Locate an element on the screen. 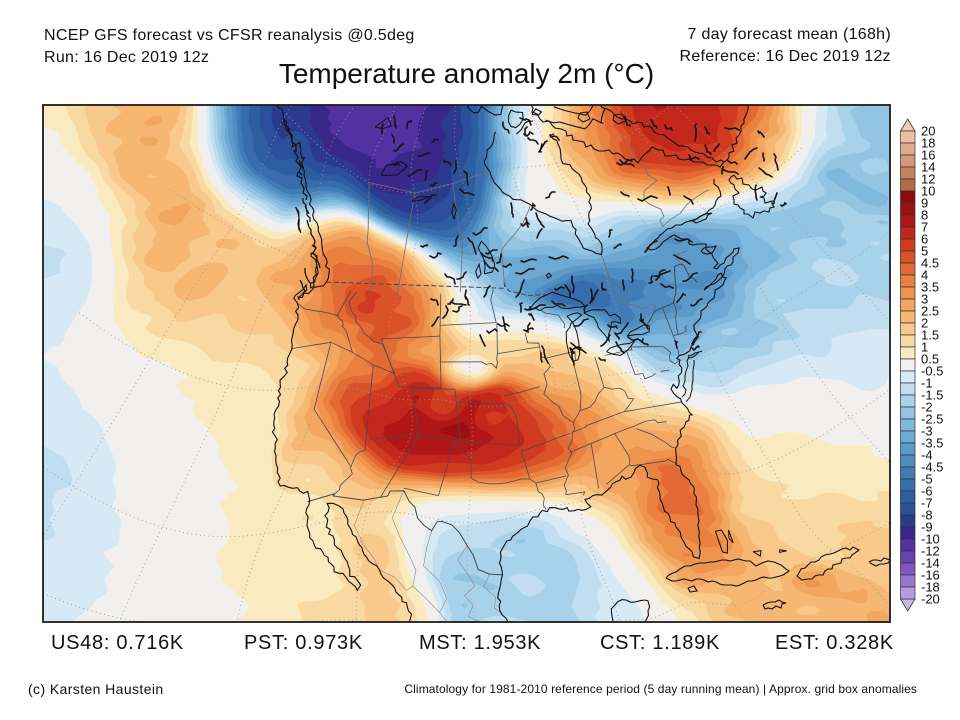 The width and height of the screenshot is (960, 720). svg-text: -4.5 is located at coordinates (932, 467).